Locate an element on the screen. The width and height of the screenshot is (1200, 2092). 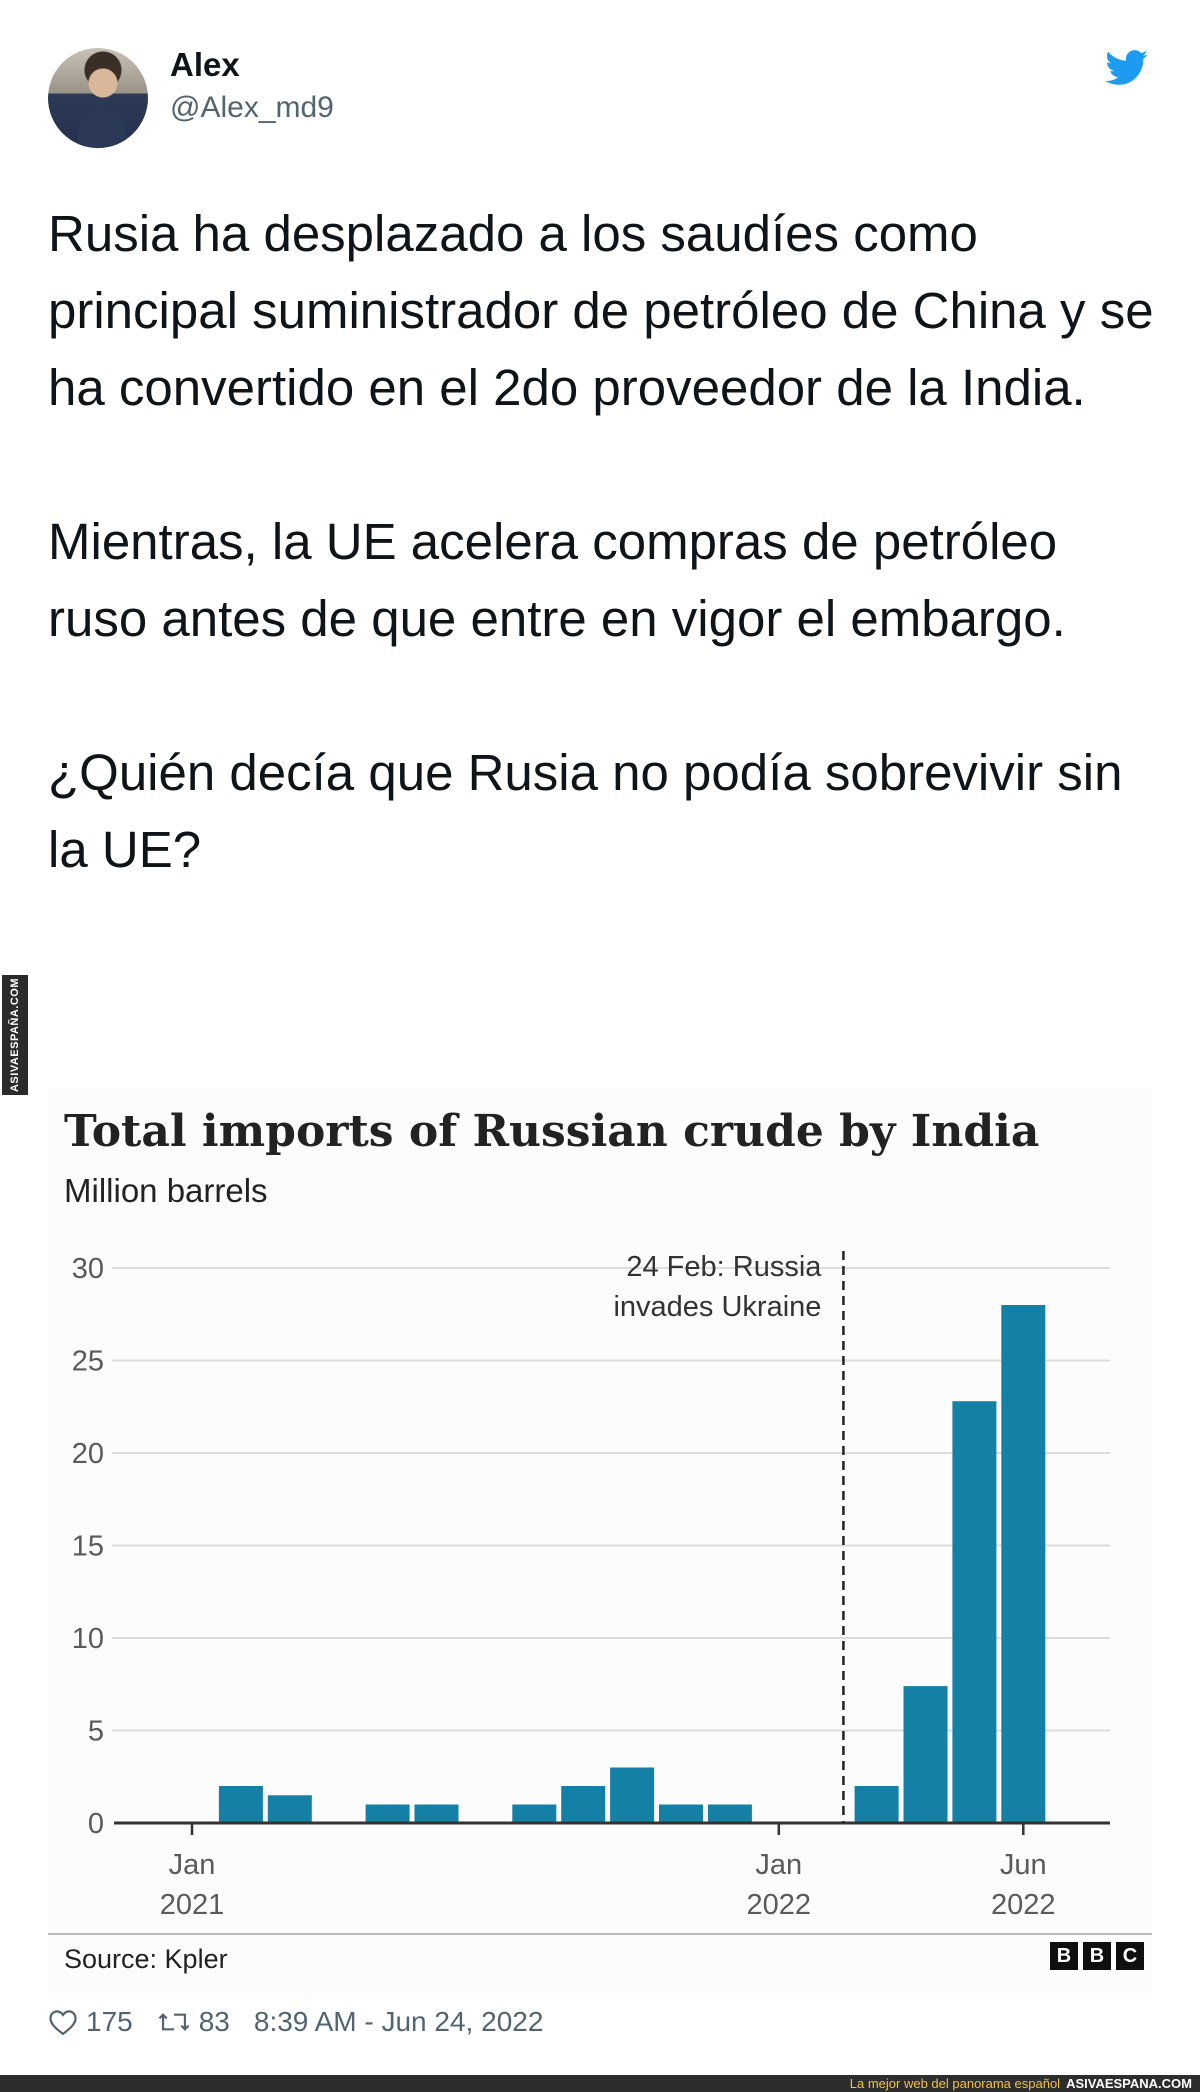
retweet-button: 83 is located at coordinates (193, 2022).